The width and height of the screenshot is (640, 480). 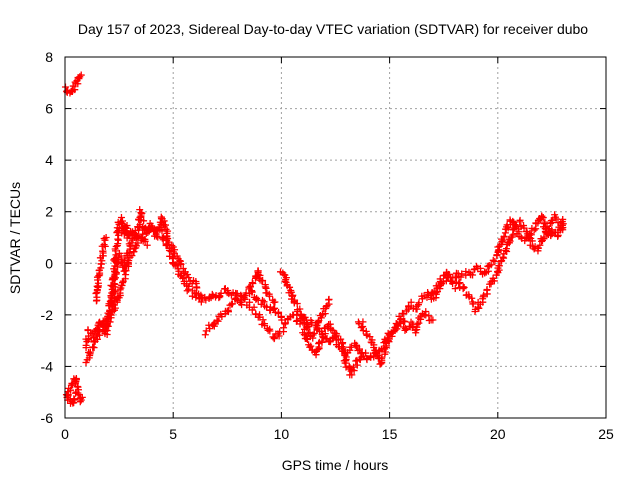 What do you see at coordinates (49, 212) in the screenshot?
I see `y-tick-label: 2` at bounding box center [49, 212].